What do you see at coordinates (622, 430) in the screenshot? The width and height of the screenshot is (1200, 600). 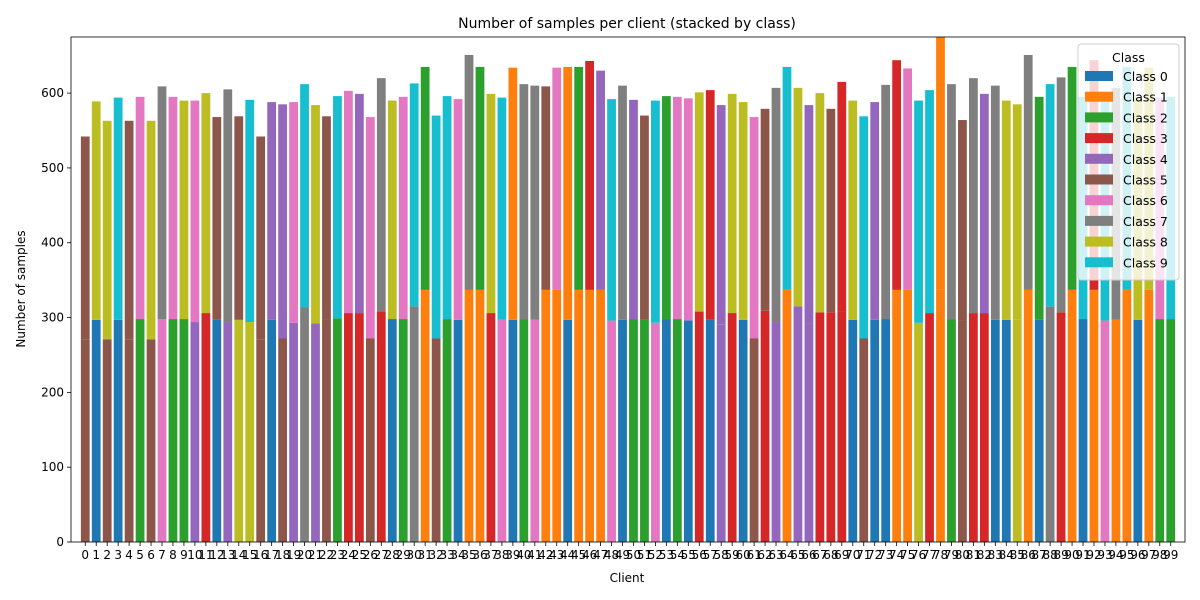 I see `bar-segment-client-49-lower` at bounding box center [622, 430].